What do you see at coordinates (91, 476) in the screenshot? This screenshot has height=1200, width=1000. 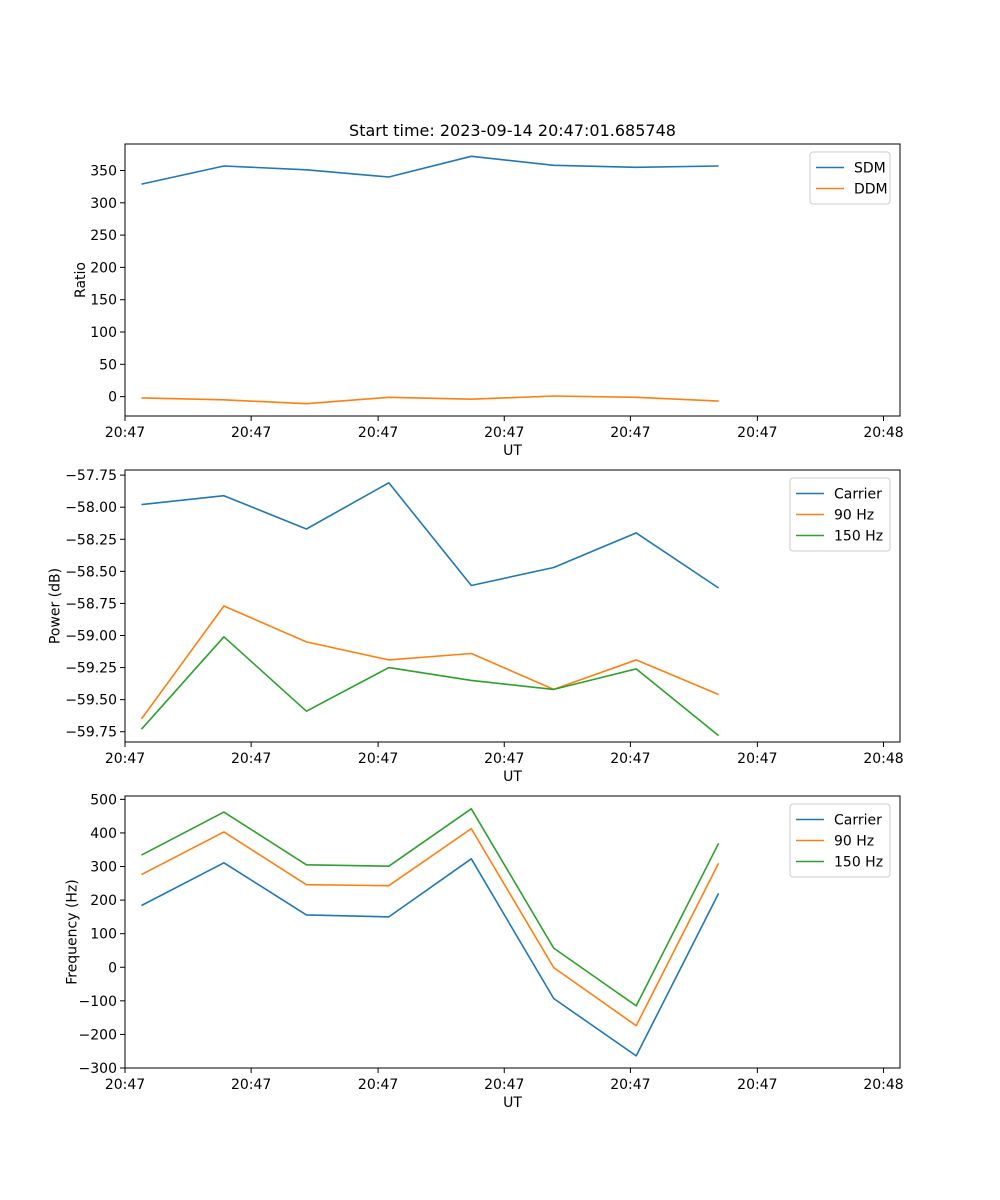 I see `y-tick-label: −57.75` at bounding box center [91, 476].